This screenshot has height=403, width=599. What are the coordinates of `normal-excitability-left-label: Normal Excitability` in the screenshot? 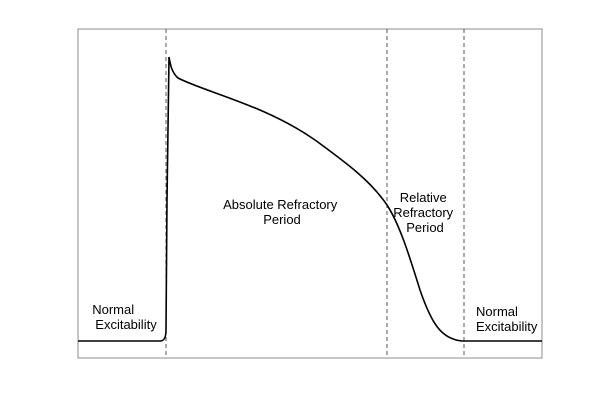 It's located at (124, 317).